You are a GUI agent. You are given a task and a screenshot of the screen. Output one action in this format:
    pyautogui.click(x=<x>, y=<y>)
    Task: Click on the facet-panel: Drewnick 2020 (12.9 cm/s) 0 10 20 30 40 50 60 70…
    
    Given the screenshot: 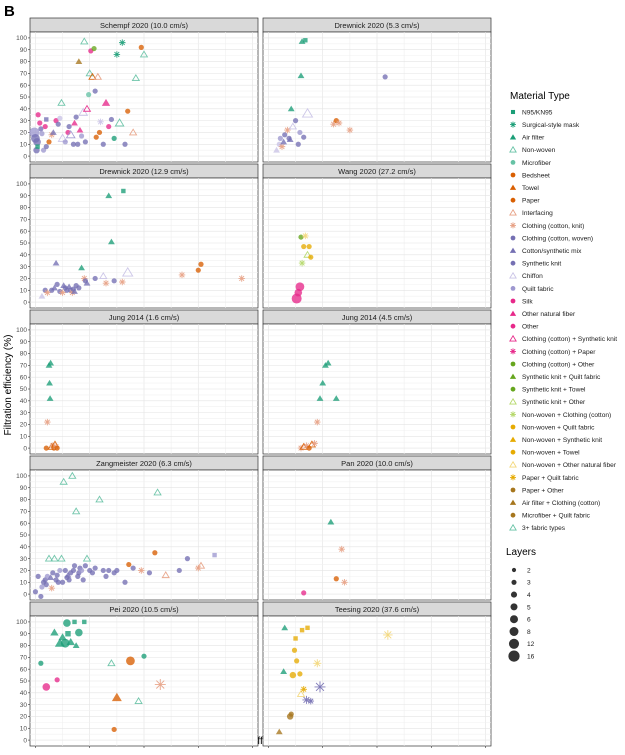 What is the action you would take?
    pyautogui.click(x=137, y=236)
    